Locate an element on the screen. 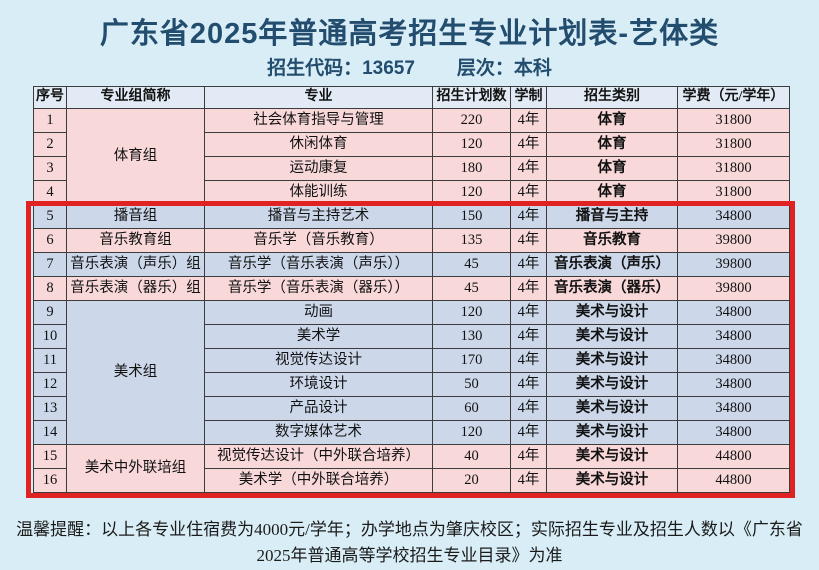 This screenshot has width=819, height=570. cell-group-name: 美术组 is located at coordinates (135, 372).